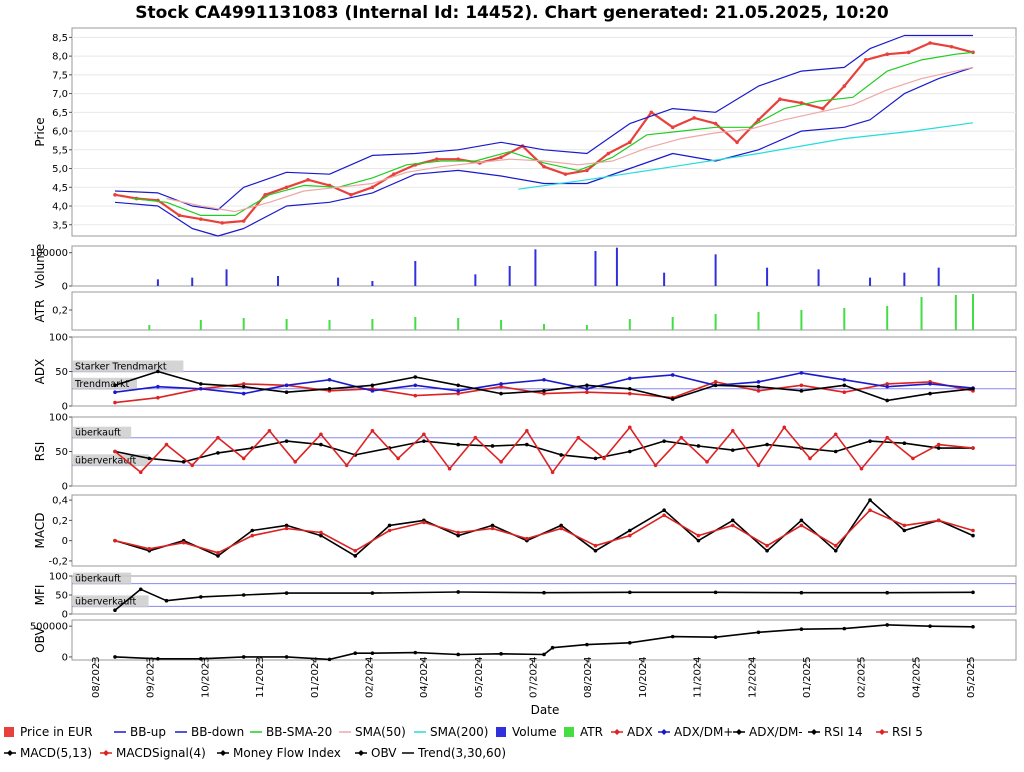 The width and height of the screenshot is (1024, 772). I want to click on legend-item: BB-down, so click(209, 732).